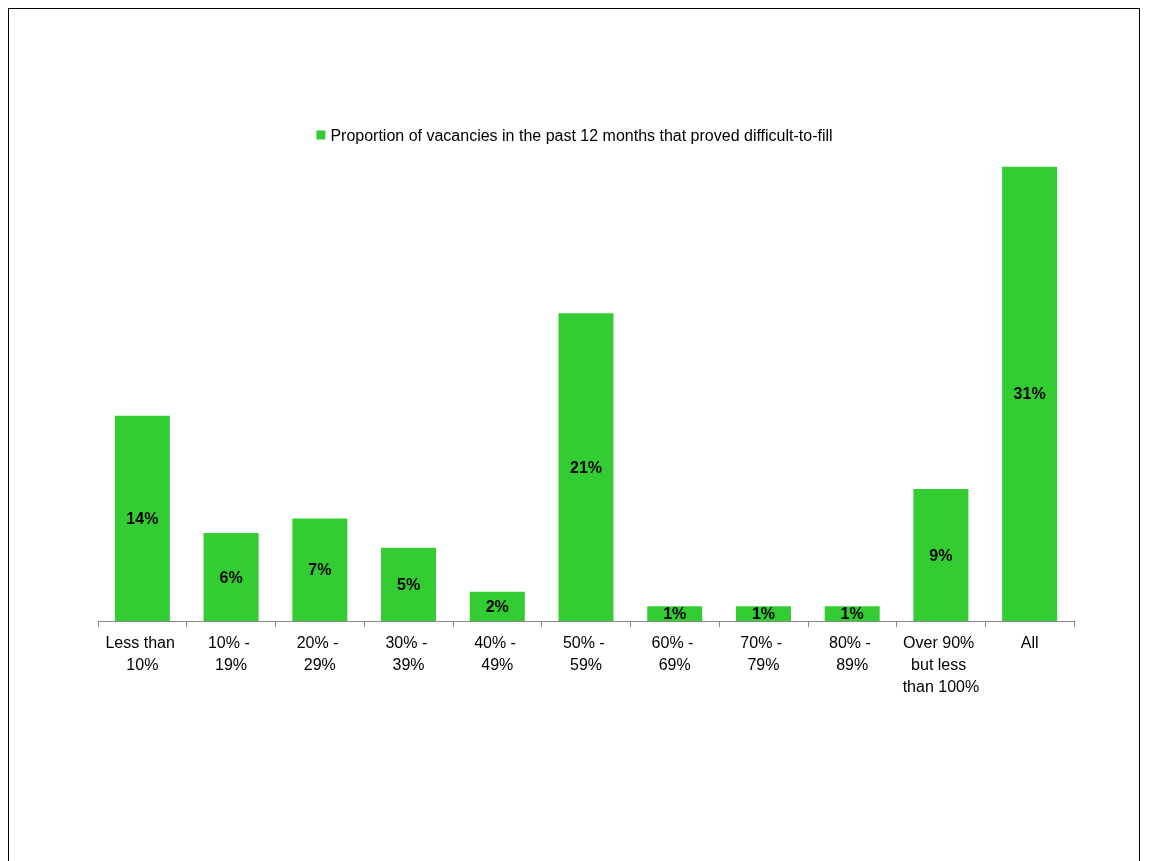 This screenshot has height=861, width=1149. I want to click on data-label: 9%, so click(941, 555).